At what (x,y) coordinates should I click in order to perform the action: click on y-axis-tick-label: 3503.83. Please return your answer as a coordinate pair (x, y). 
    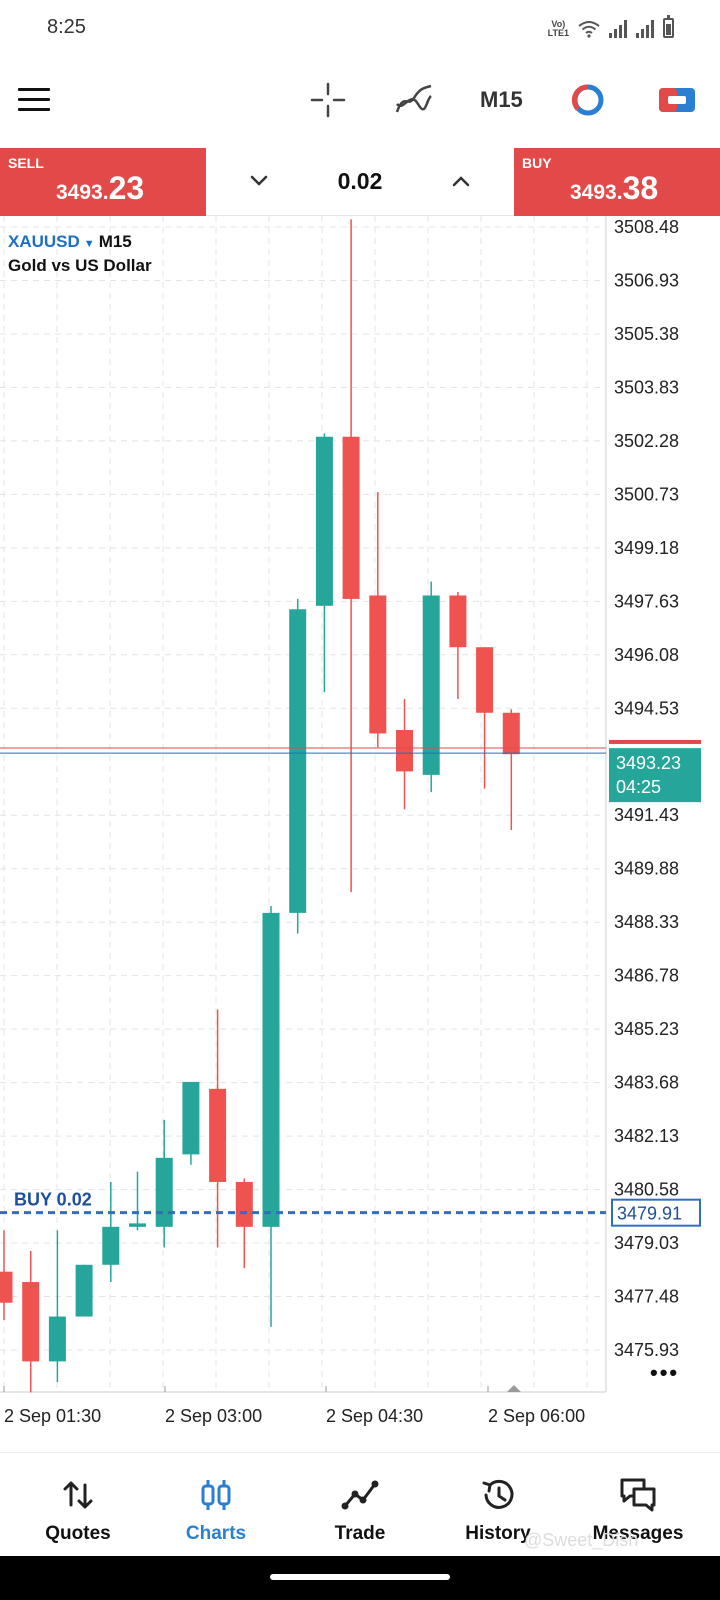
    Looking at the image, I should click on (646, 387).